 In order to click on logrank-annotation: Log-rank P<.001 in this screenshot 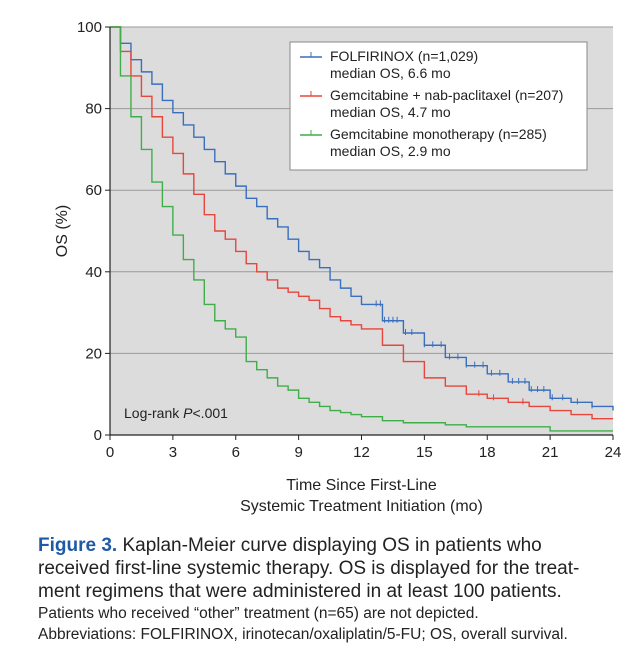, I will do `click(176, 413)`.